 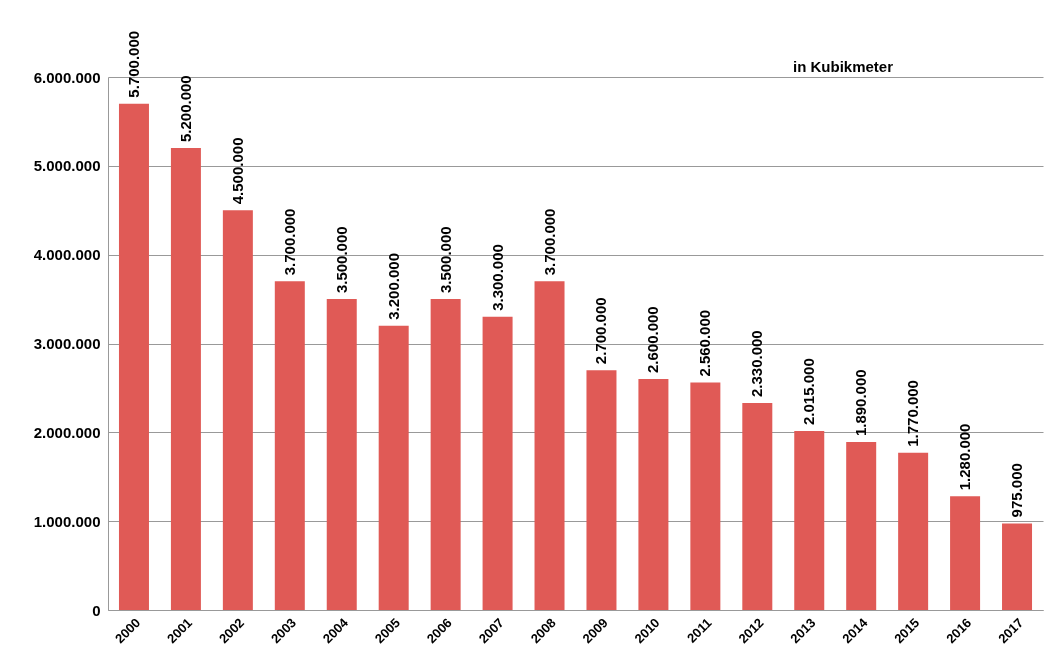 What do you see at coordinates (96, 610) in the screenshot?
I see `y-tick-label: 0` at bounding box center [96, 610].